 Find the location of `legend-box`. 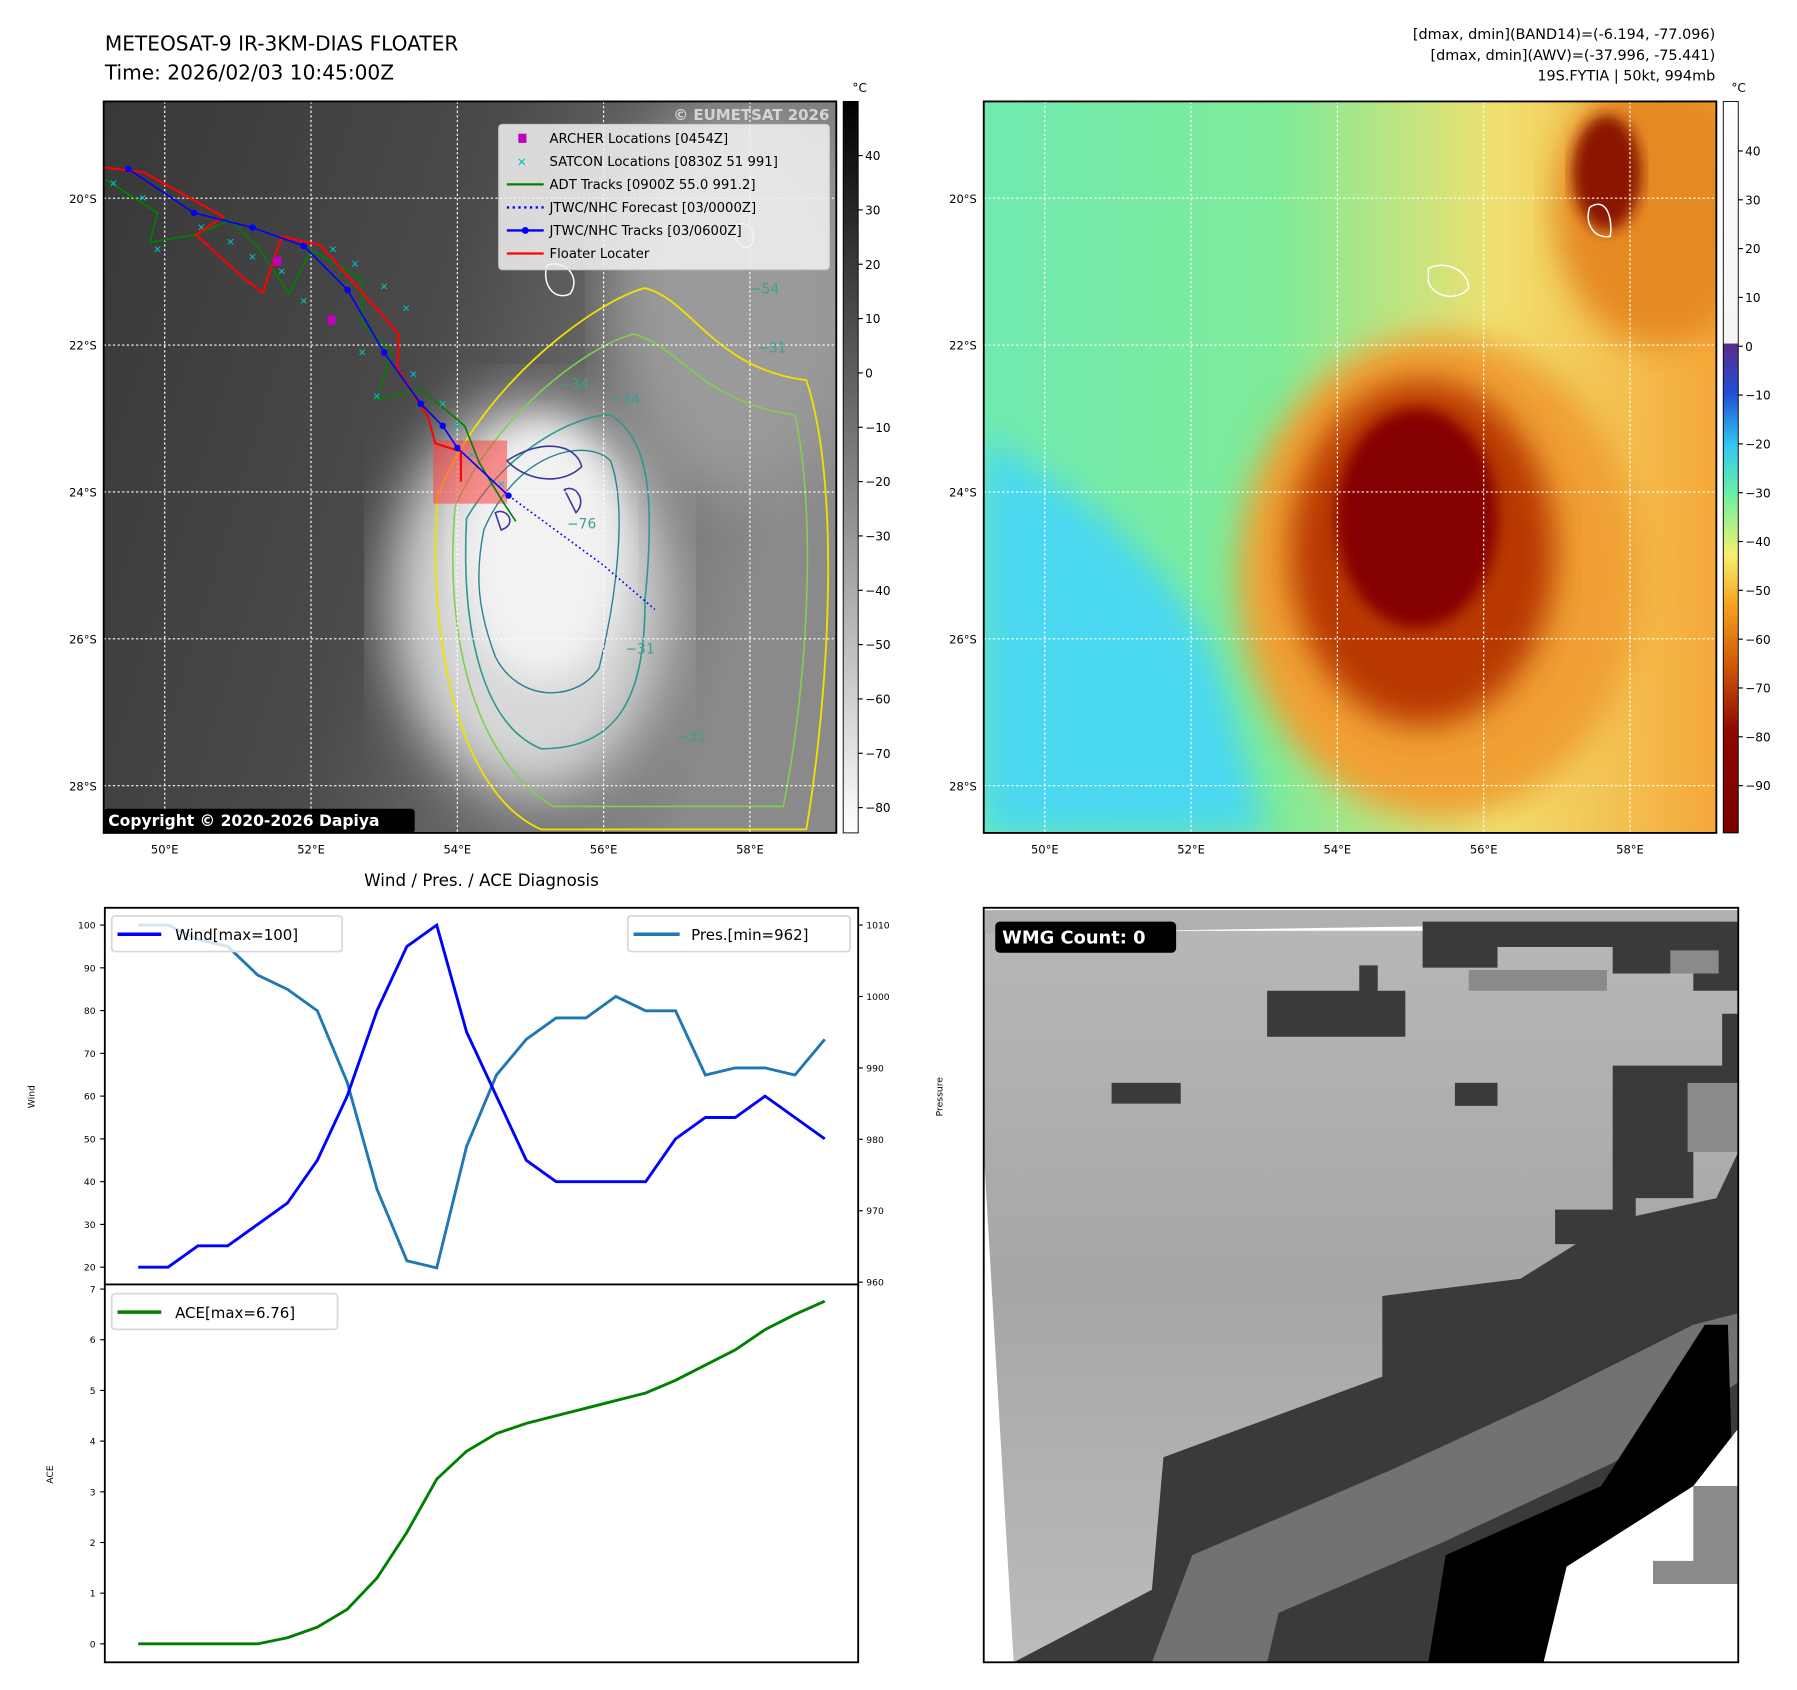

legend-box is located at coordinates (664, 197).